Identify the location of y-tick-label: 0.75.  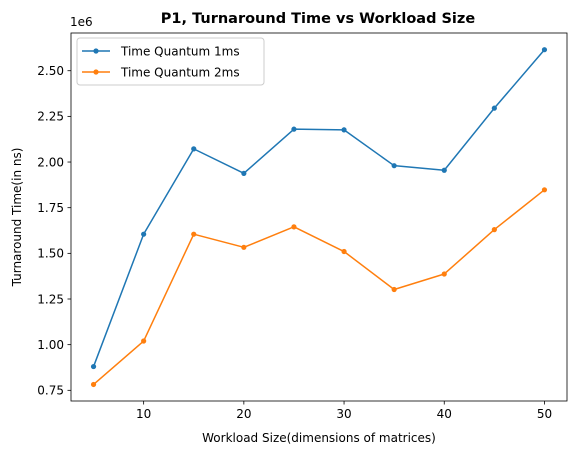
(50, 391).